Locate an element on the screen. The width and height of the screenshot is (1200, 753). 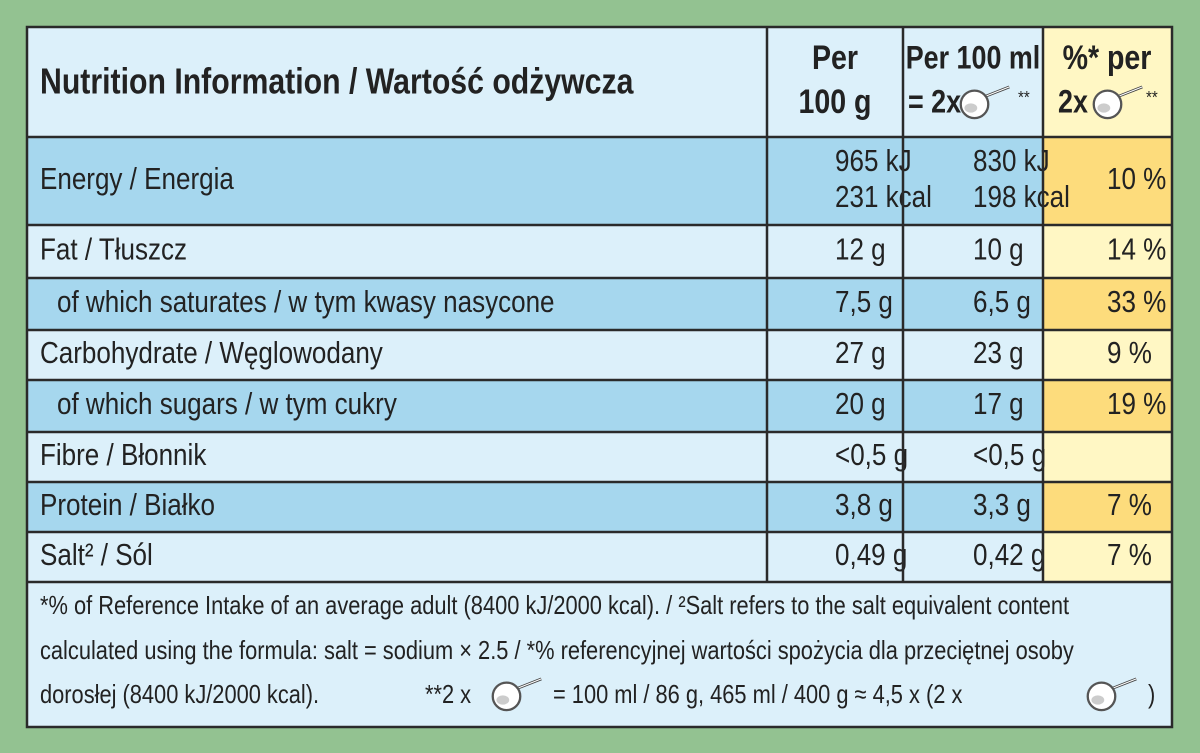
nutrient-label: Salt² / Sól is located at coordinates (96, 555).